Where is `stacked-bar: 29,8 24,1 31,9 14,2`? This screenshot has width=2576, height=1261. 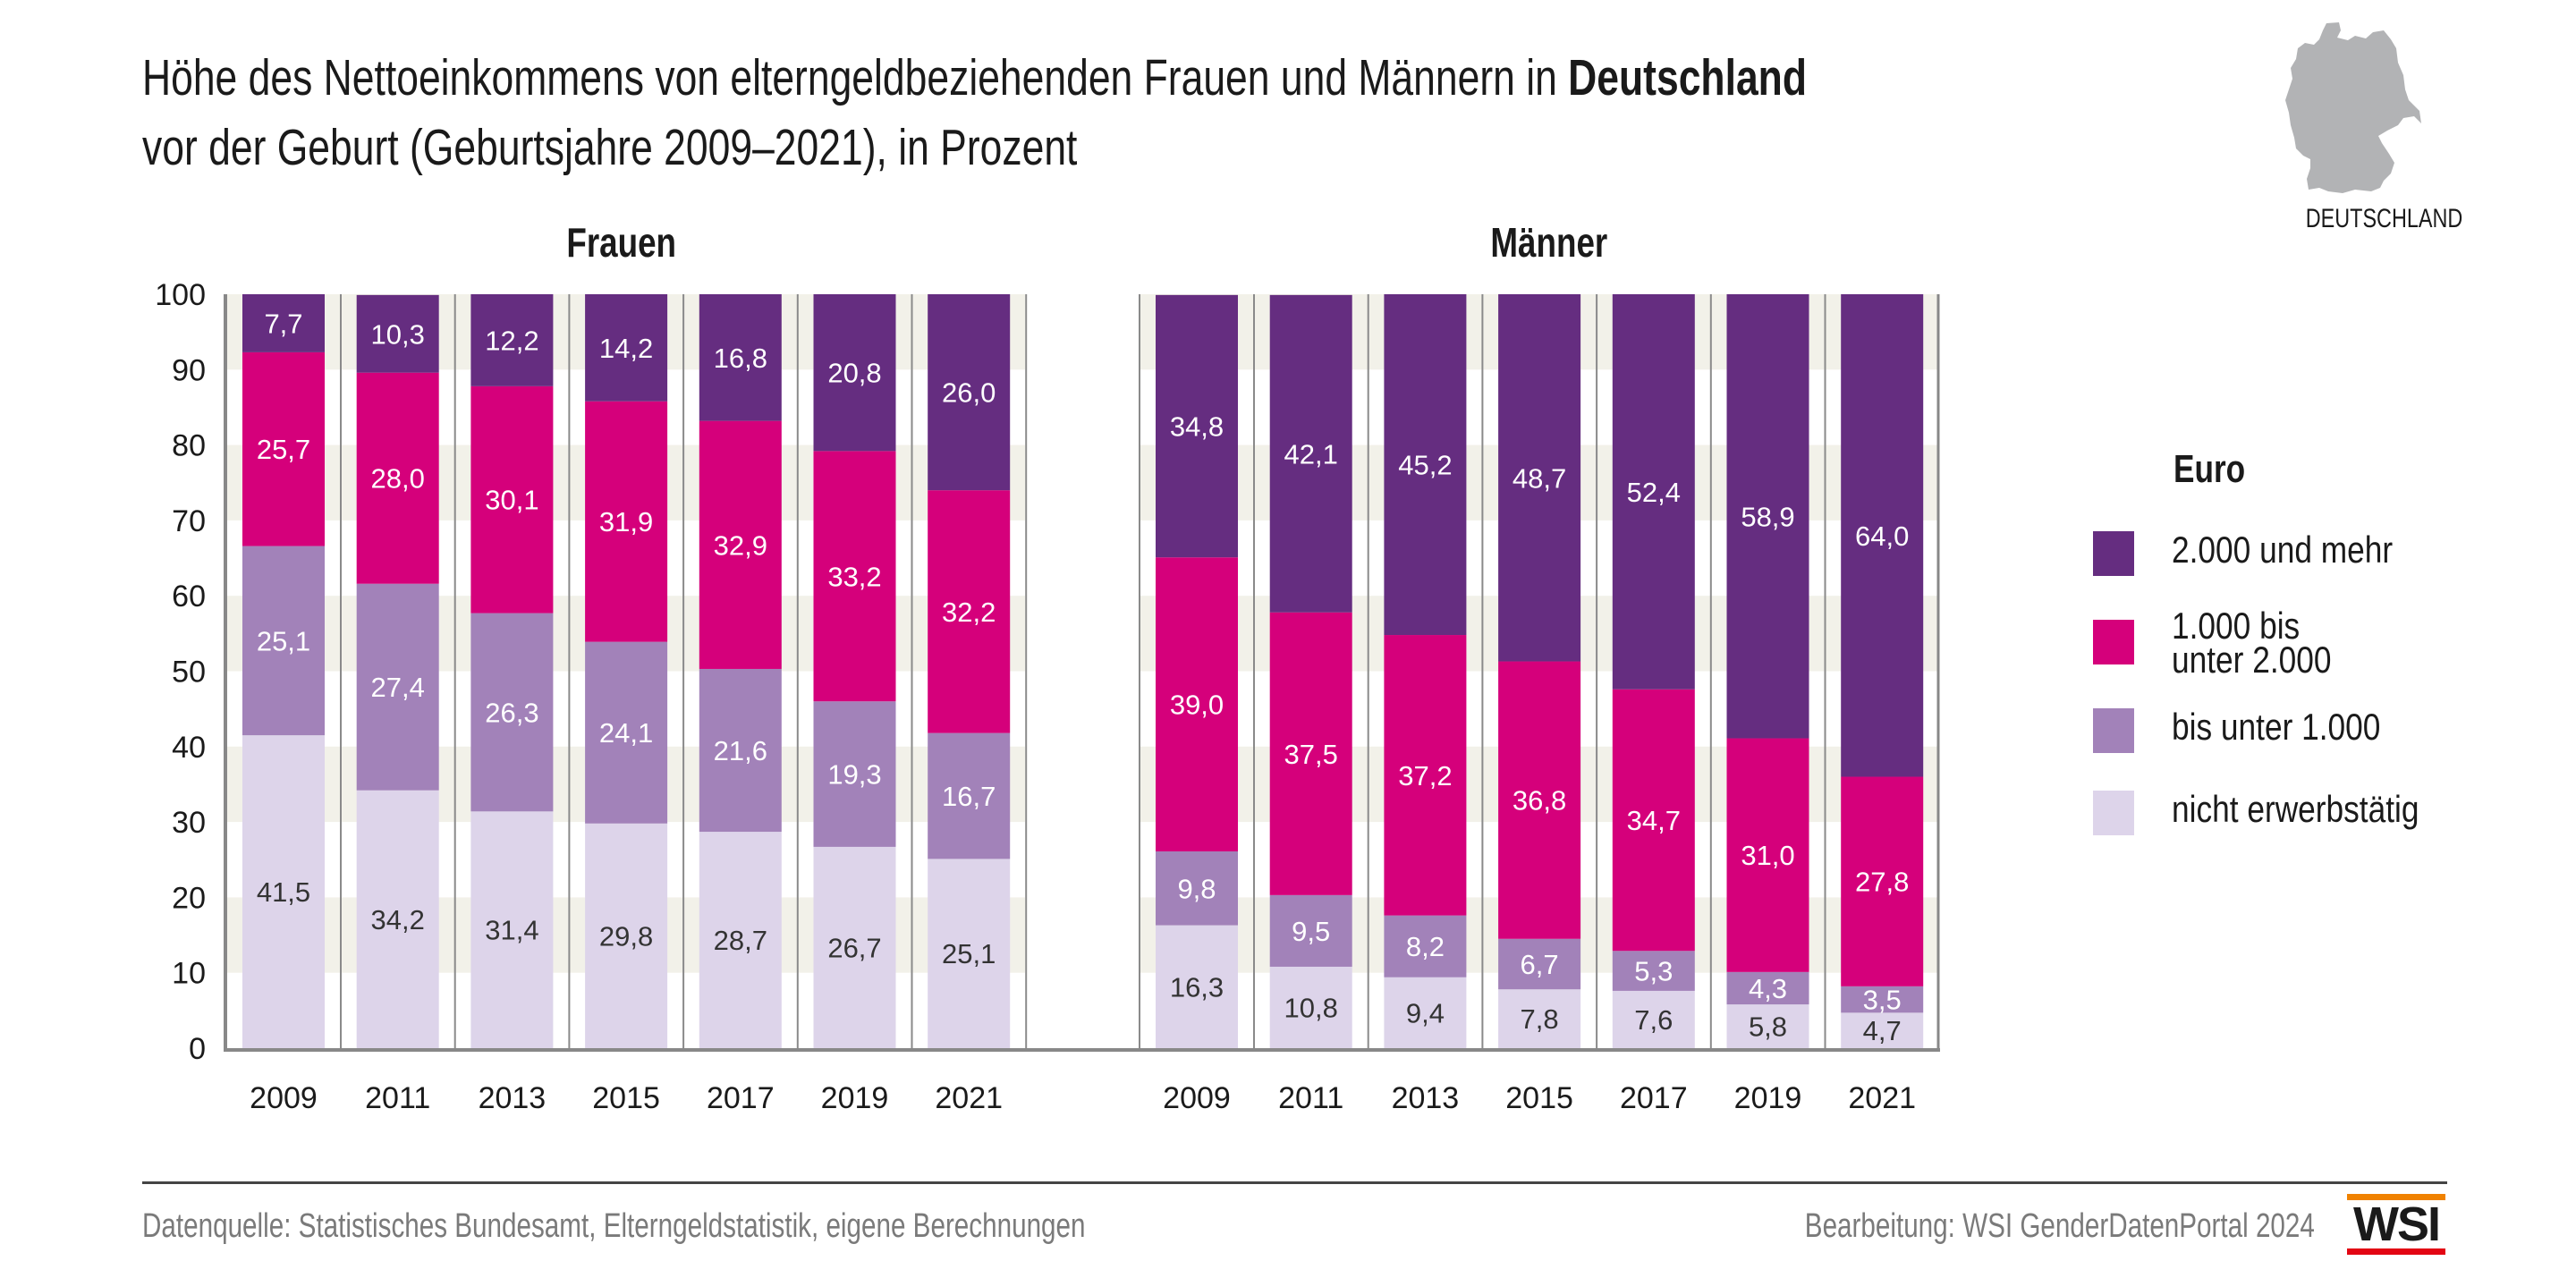
stacked-bar: 29,8 24,1 31,9 14,2 is located at coordinates (626, 671).